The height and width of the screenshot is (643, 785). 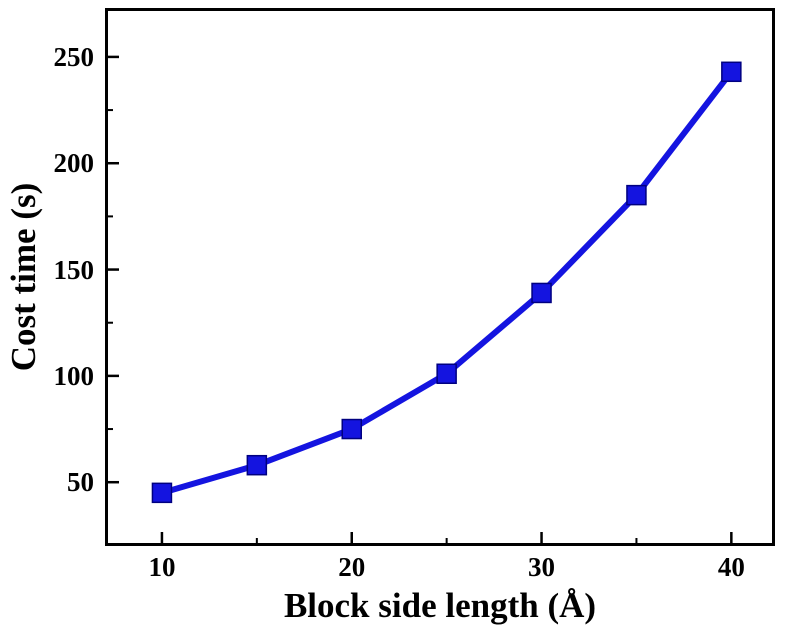 I want to click on x-tick-label: 10, so click(x=162, y=567).